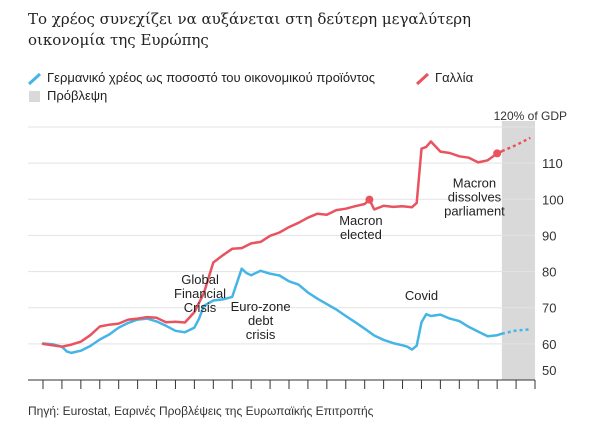 The height and width of the screenshot is (436, 589). I want to click on annotation-4-line-2: parliament, so click(474, 210).